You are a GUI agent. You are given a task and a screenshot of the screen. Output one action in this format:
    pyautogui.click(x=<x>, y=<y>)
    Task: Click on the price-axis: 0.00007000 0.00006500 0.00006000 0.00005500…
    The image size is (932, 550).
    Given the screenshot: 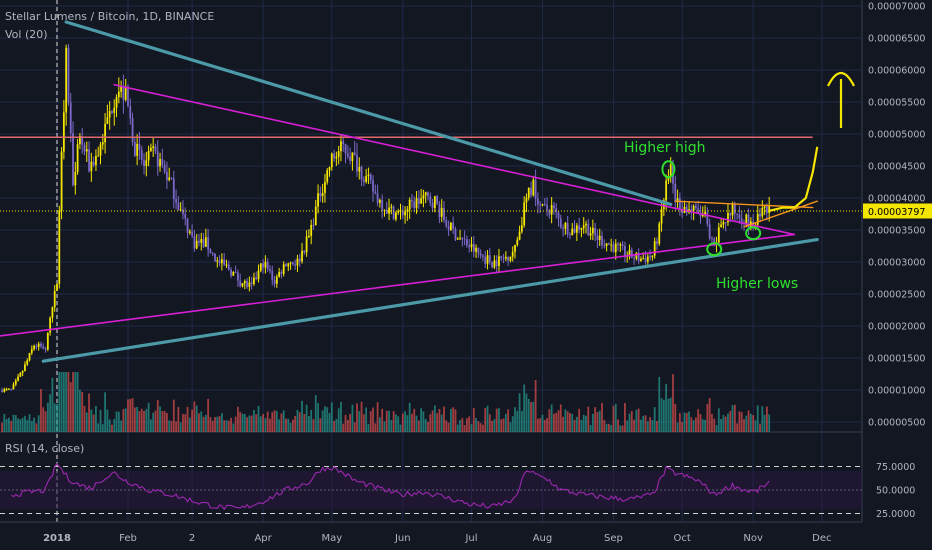 What is the action you would take?
    pyautogui.click(x=897, y=275)
    